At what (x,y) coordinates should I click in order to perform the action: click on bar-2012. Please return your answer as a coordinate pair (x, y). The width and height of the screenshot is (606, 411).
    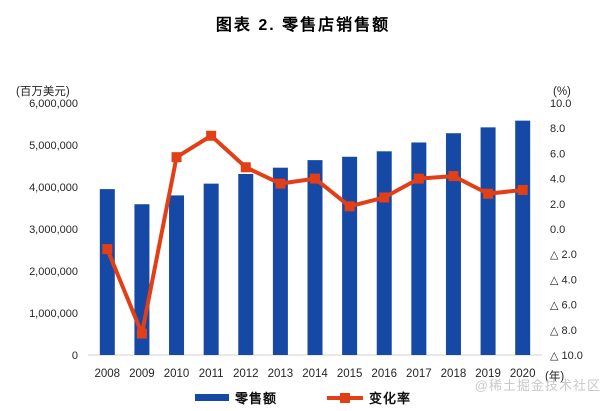
    Looking at the image, I should click on (246, 264).